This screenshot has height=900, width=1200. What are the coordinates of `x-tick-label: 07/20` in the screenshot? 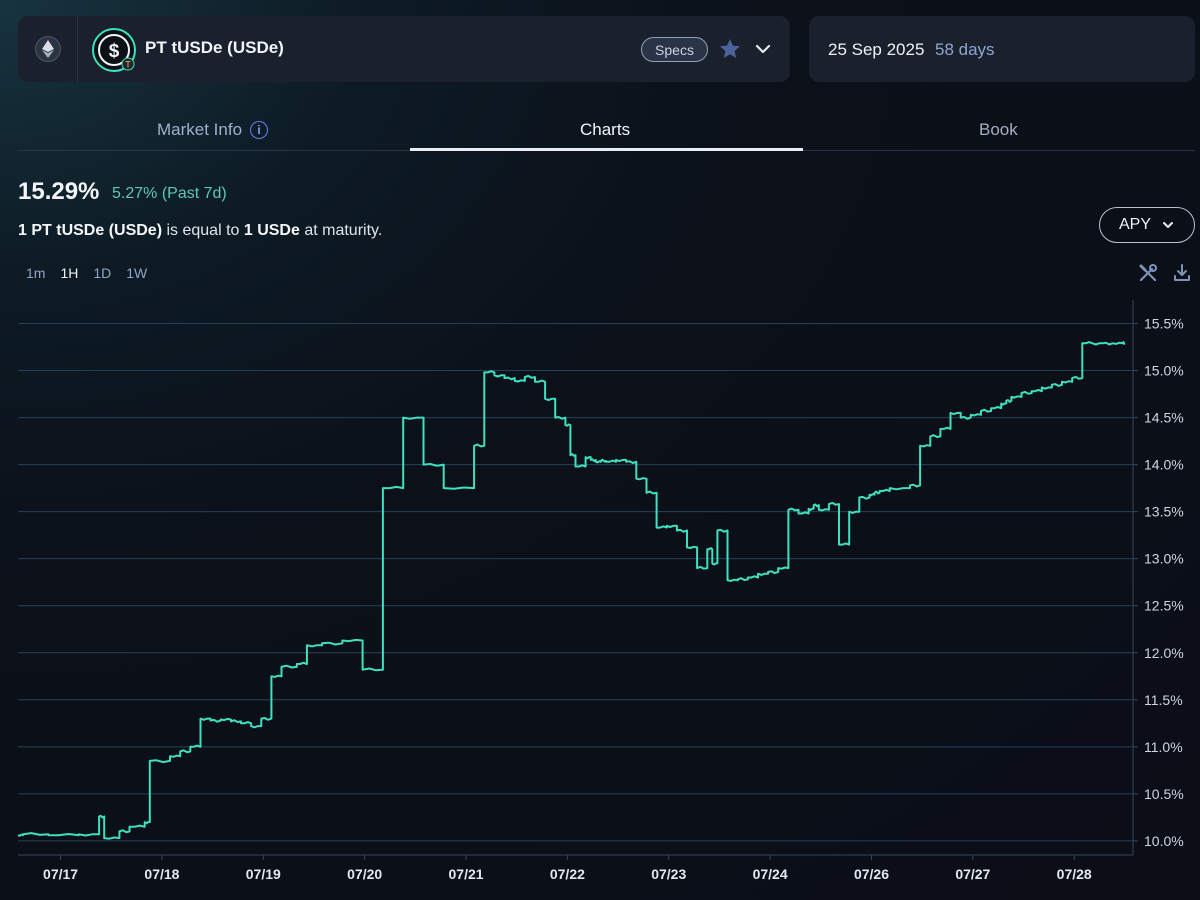 It's located at (364, 874).